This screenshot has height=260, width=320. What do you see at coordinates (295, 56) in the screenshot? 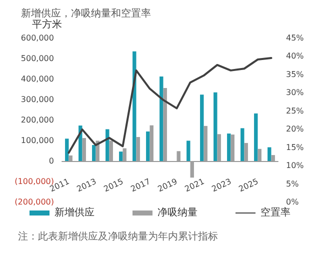
I see `y2-tick-label: 40%` at bounding box center [295, 56].